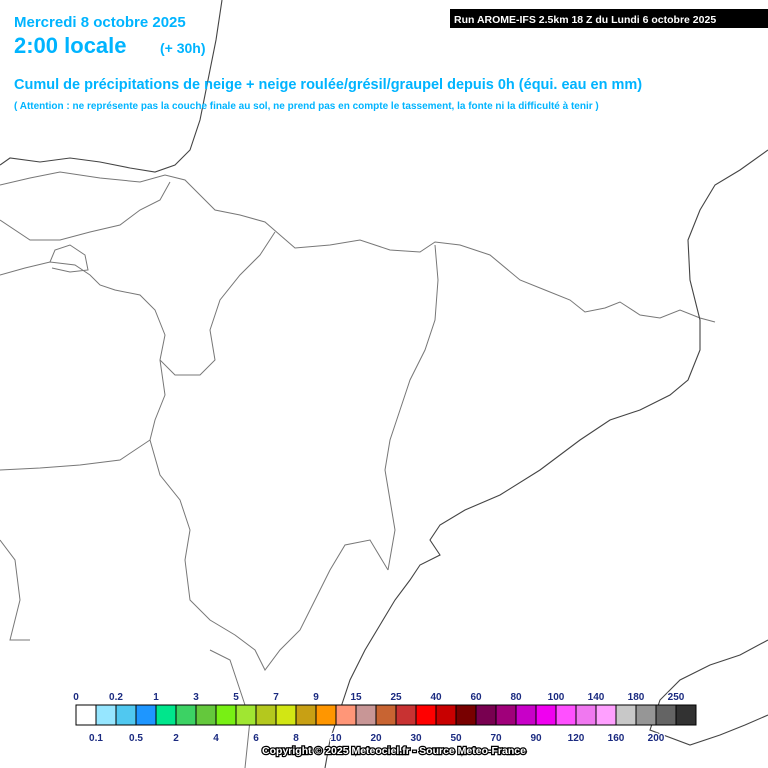 This screenshot has width=768, height=768. I want to click on legend-label: 40, so click(436, 697).